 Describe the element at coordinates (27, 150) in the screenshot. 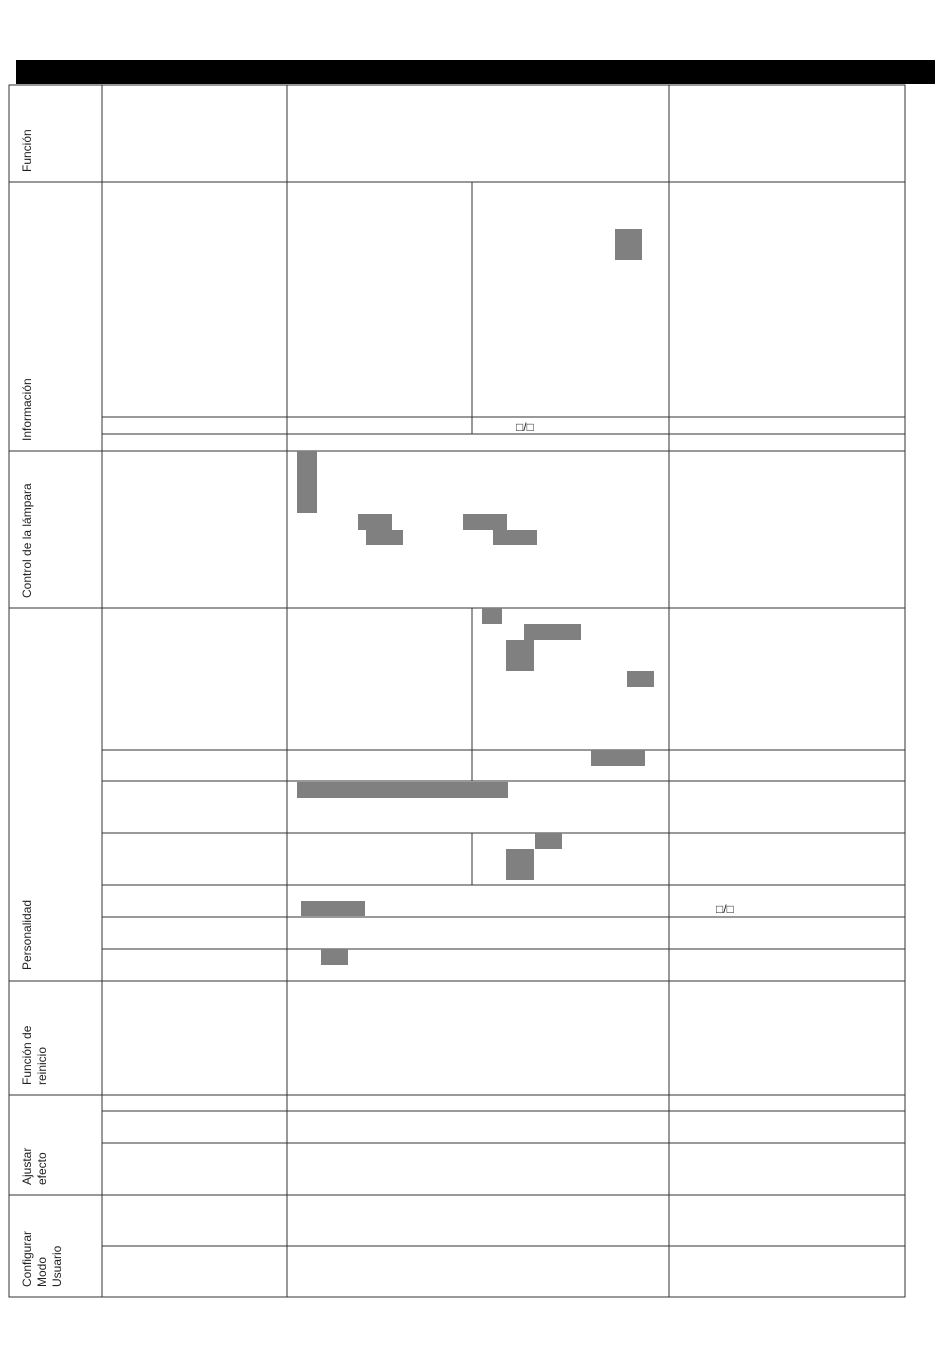

I see `section-label: Función` at that location.